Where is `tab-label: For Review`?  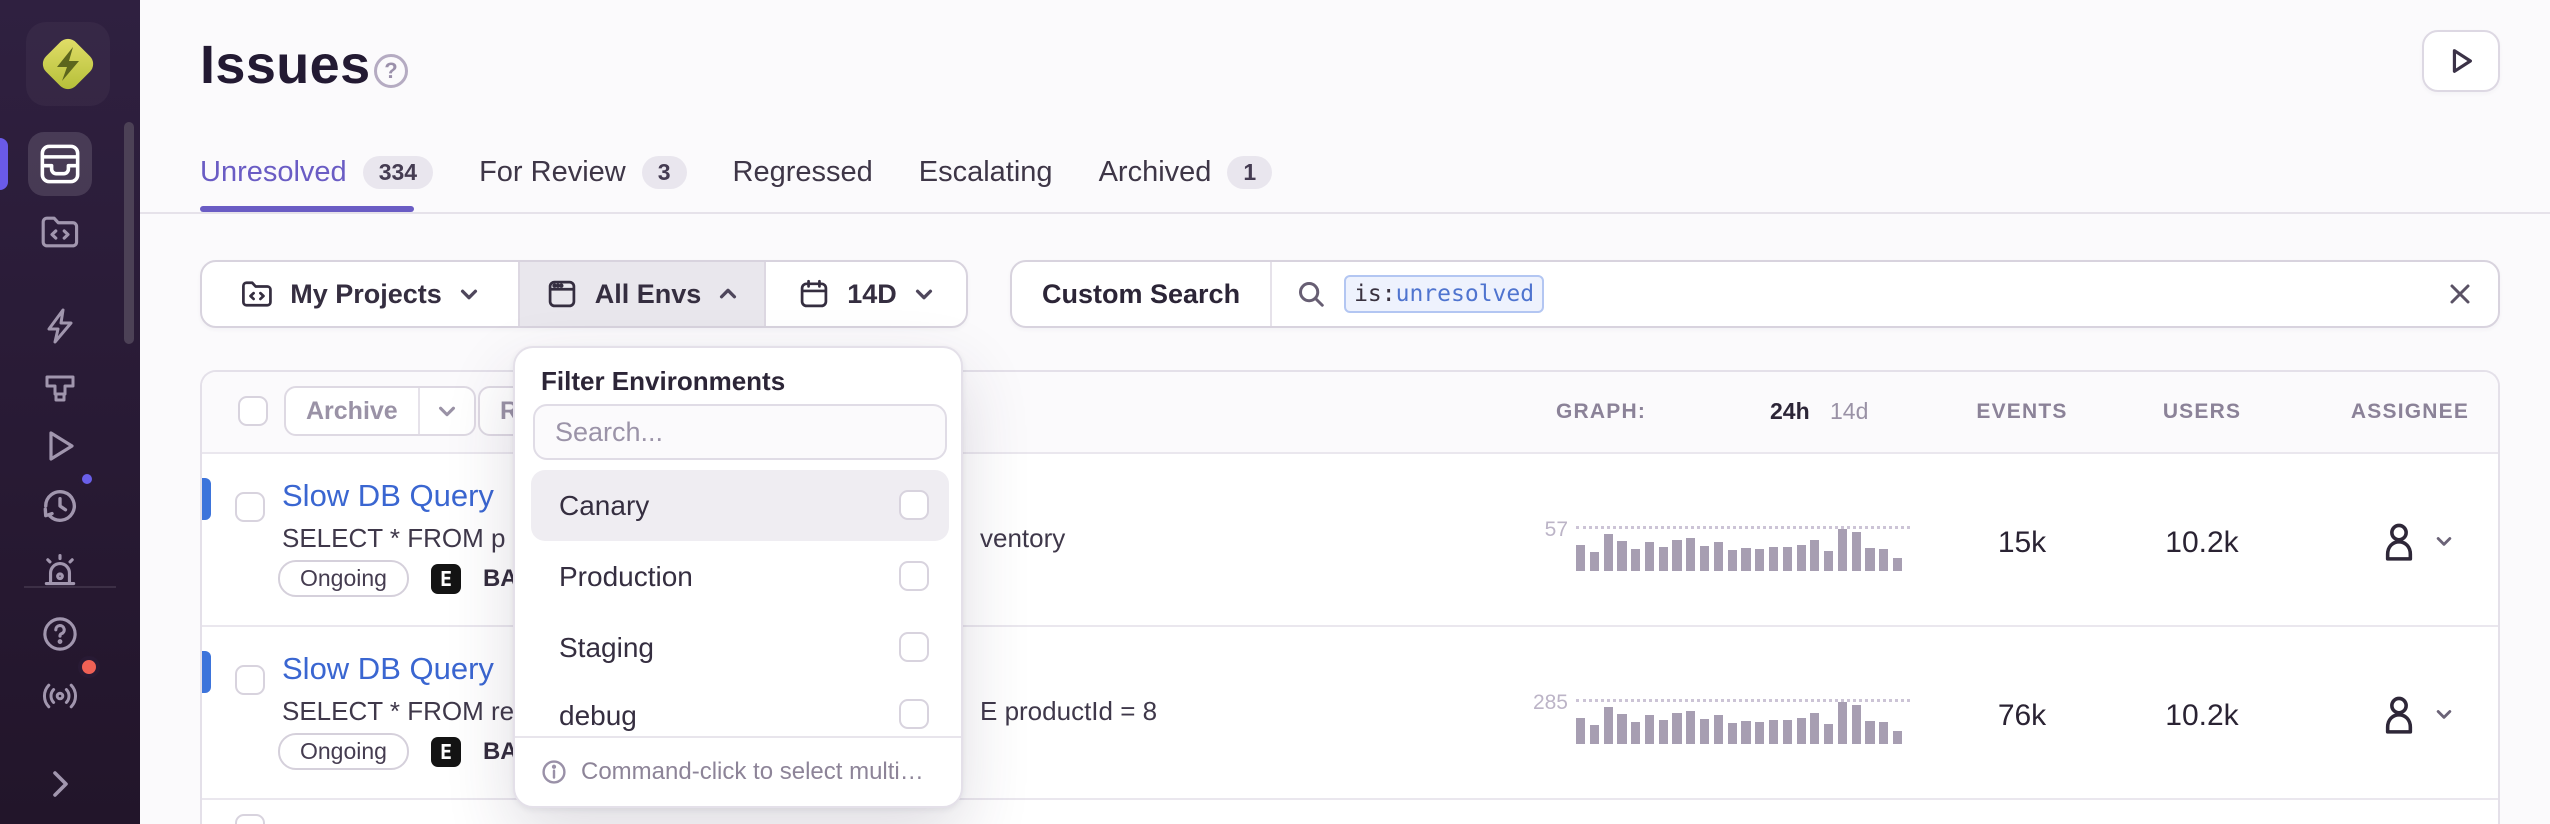 tab-label: For Review is located at coordinates (552, 172).